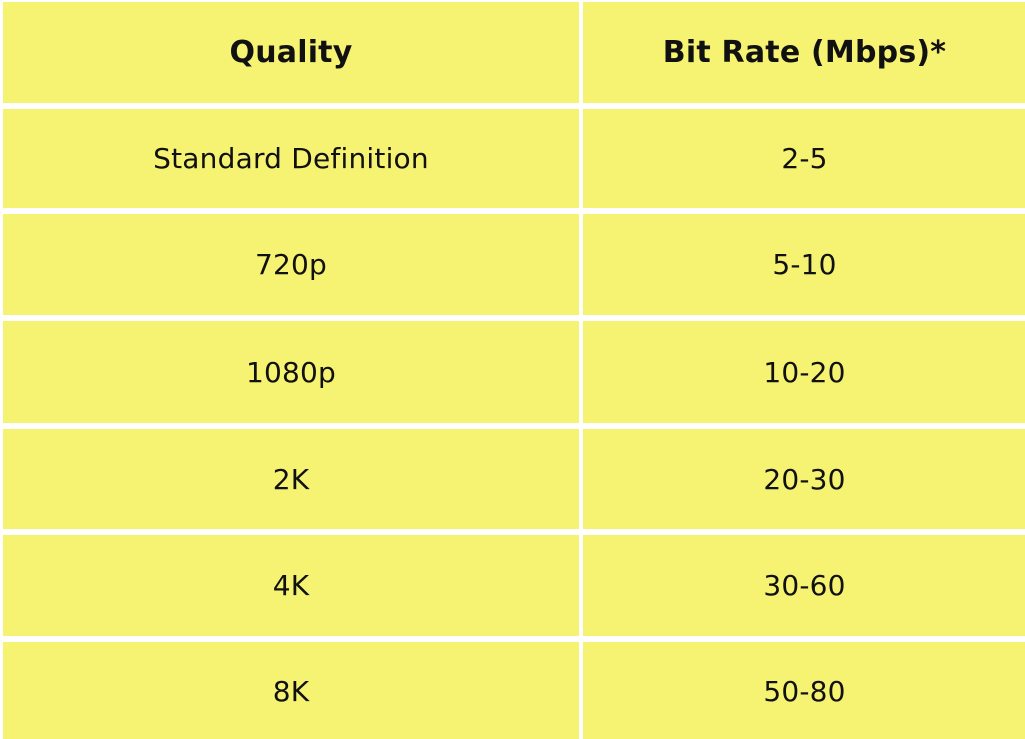  What do you see at coordinates (804, 52) in the screenshot?
I see `header-bitrate: Bit Rate (Mbps)*` at bounding box center [804, 52].